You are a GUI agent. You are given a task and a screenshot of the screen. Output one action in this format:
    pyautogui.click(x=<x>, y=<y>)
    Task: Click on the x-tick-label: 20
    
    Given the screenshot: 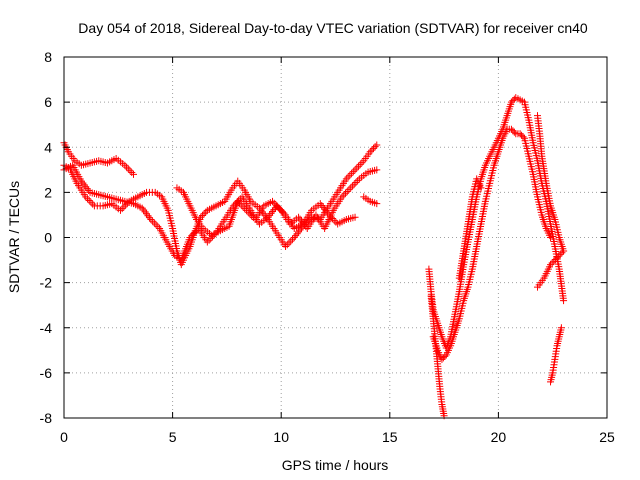 What is the action you would take?
    pyautogui.click(x=499, y=437)
    